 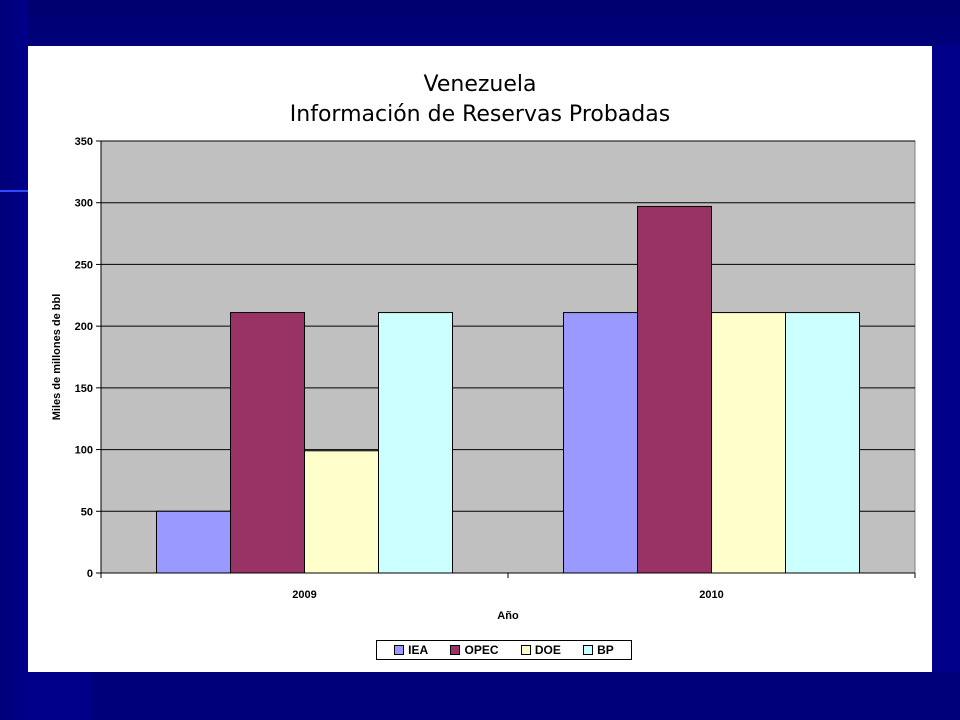 I want to click on legend-item-opec: OPEC, so click(x=474, y=650).